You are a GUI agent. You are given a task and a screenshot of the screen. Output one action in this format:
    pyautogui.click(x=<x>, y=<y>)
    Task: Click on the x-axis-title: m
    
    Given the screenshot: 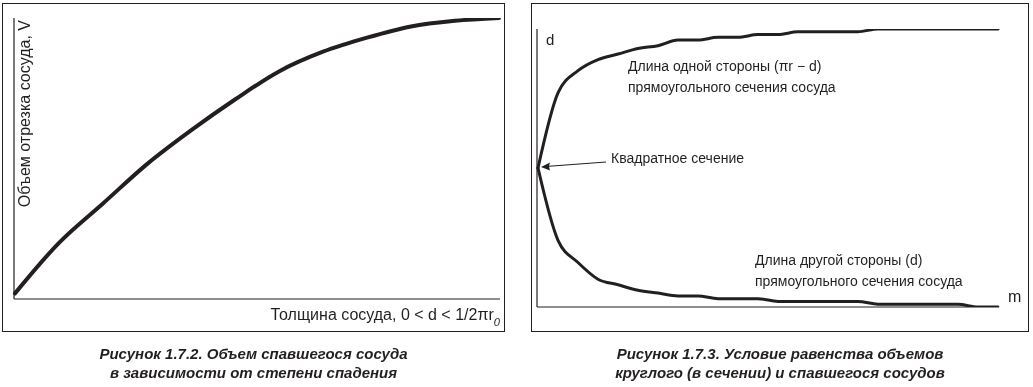 What is the action you would take?
    pyautogui.click(x=1015, y=296)
    